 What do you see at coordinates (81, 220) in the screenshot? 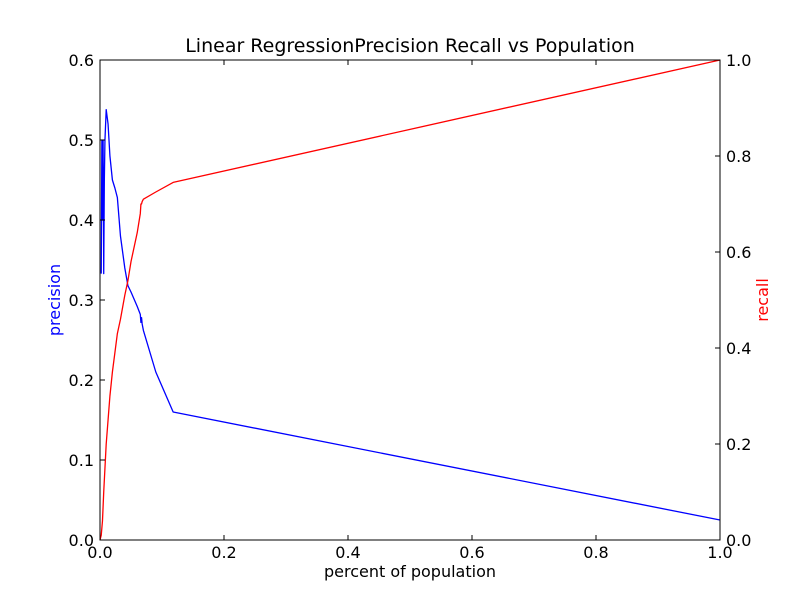
I see `precision-tick-label: 0.4` at bounding box center [81, 220].